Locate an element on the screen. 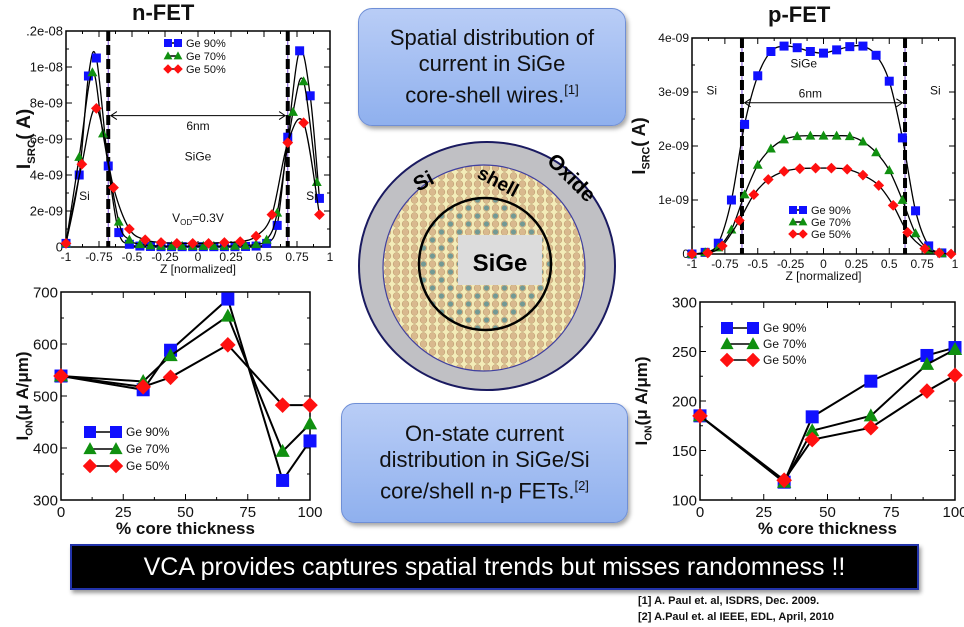 This screenshot has height=627, width=964. x-tick-label: 0.75 is located at coordinates (922, 264).